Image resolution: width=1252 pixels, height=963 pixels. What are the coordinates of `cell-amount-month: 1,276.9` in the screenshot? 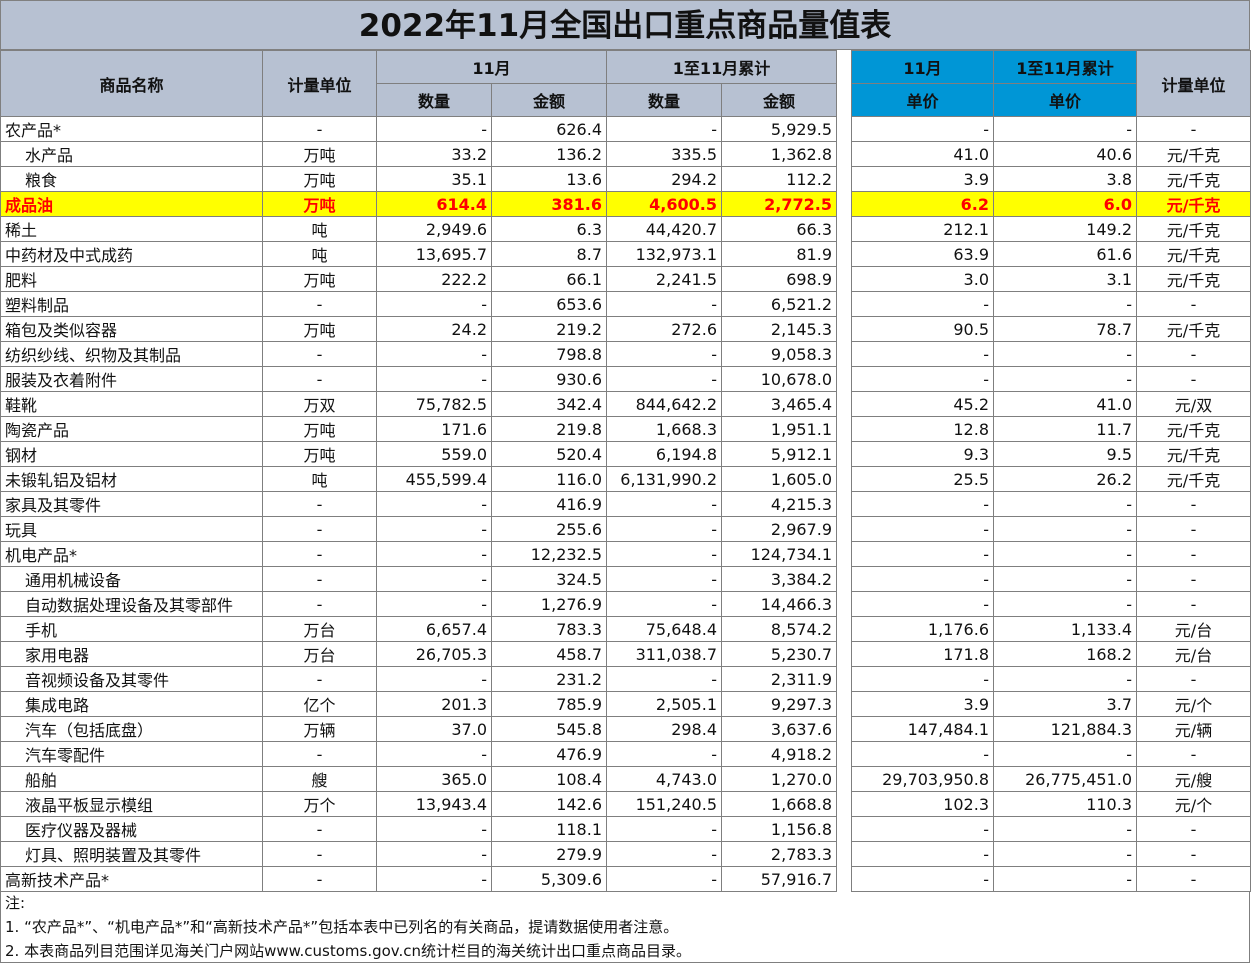 It's located at (549, 604).